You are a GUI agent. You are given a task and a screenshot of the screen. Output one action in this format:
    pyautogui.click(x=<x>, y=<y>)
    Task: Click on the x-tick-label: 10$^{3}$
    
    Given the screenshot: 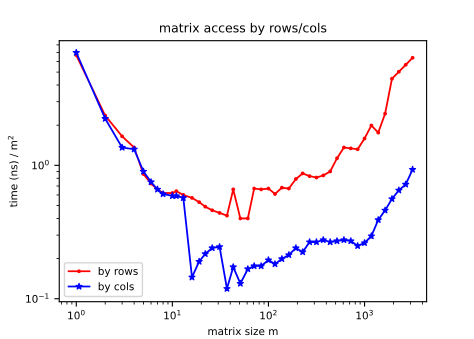 What is the action you would take?
    pyautogui.click(x=364, y=315)
    